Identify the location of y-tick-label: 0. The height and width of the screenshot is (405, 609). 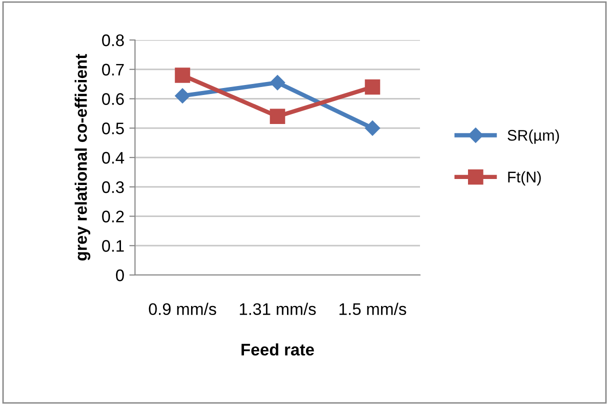
(120, 275).